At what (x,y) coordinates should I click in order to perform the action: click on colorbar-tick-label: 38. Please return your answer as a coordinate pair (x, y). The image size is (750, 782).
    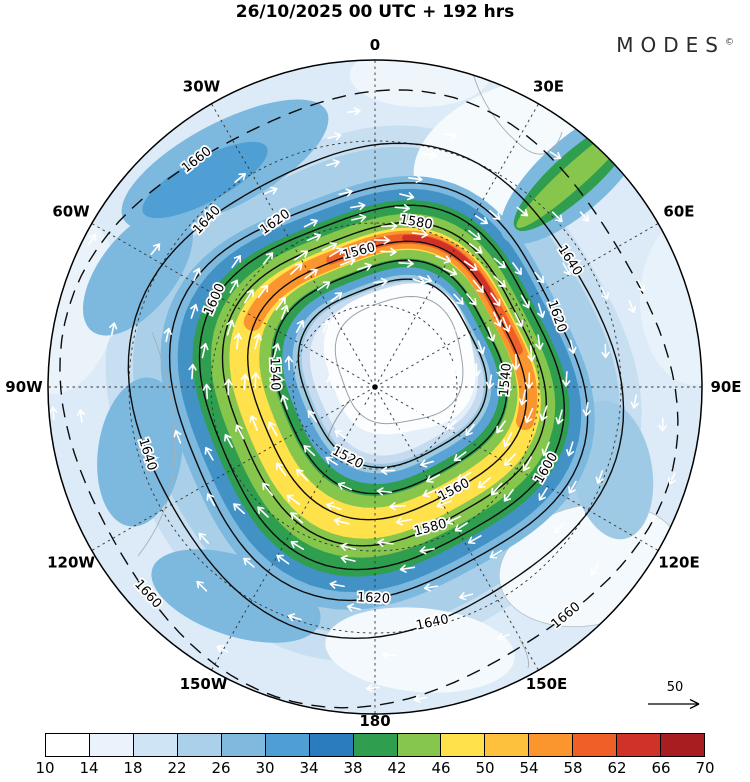
    Looking at the image, I should click on (353, 768).